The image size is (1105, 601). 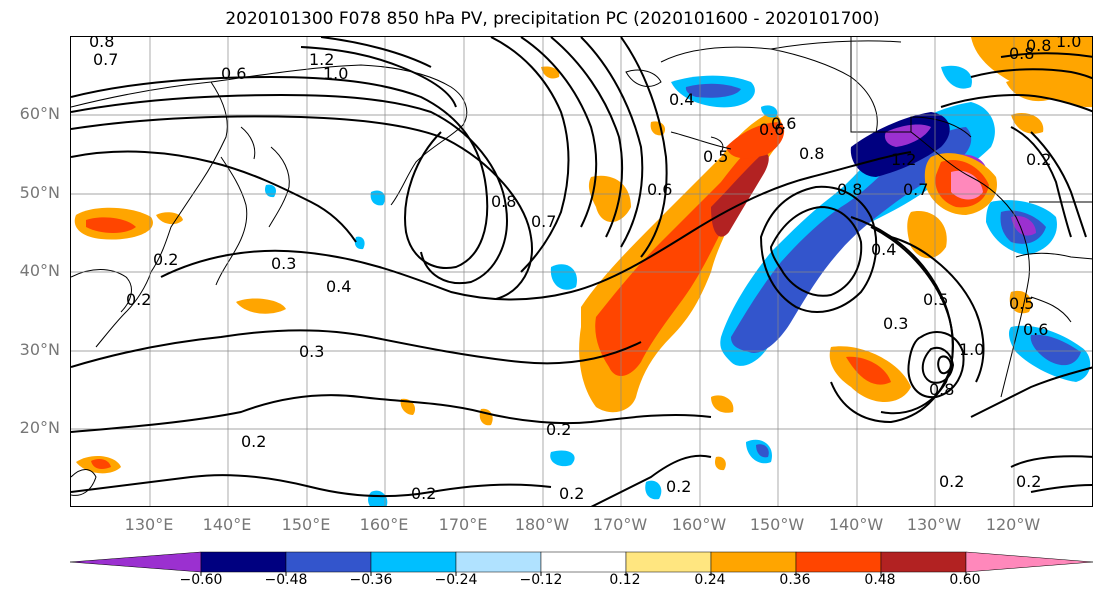 I want to click on lon-label: 160°E, so click(x=384, y=524).